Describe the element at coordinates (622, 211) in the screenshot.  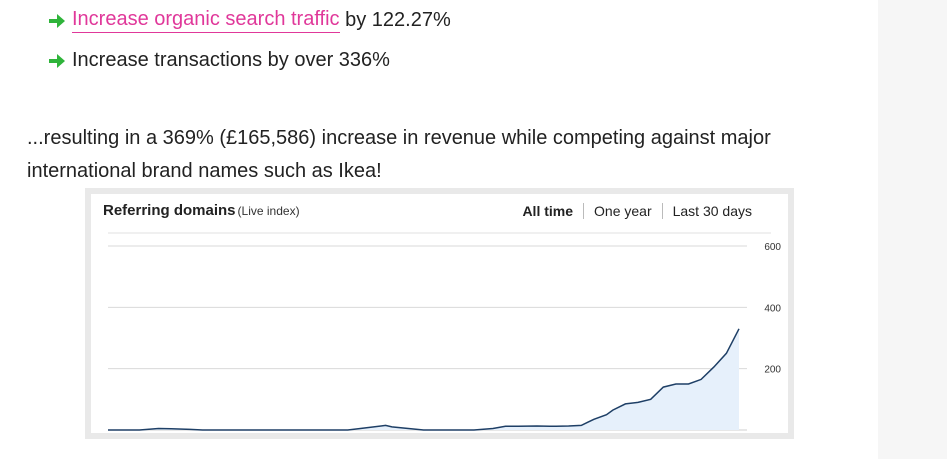
I see `tab-one-year: One year` at that location.